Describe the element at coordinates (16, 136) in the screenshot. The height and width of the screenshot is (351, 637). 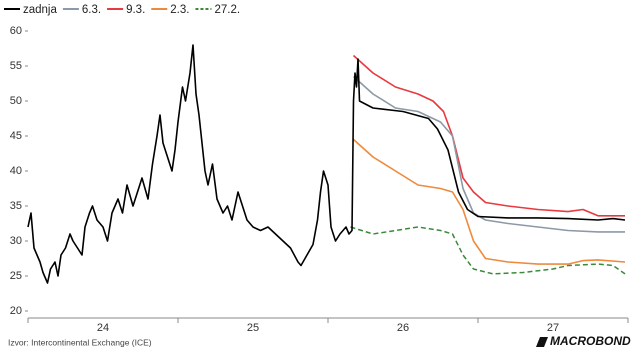
I see `y-tick-label: 45` at that location.